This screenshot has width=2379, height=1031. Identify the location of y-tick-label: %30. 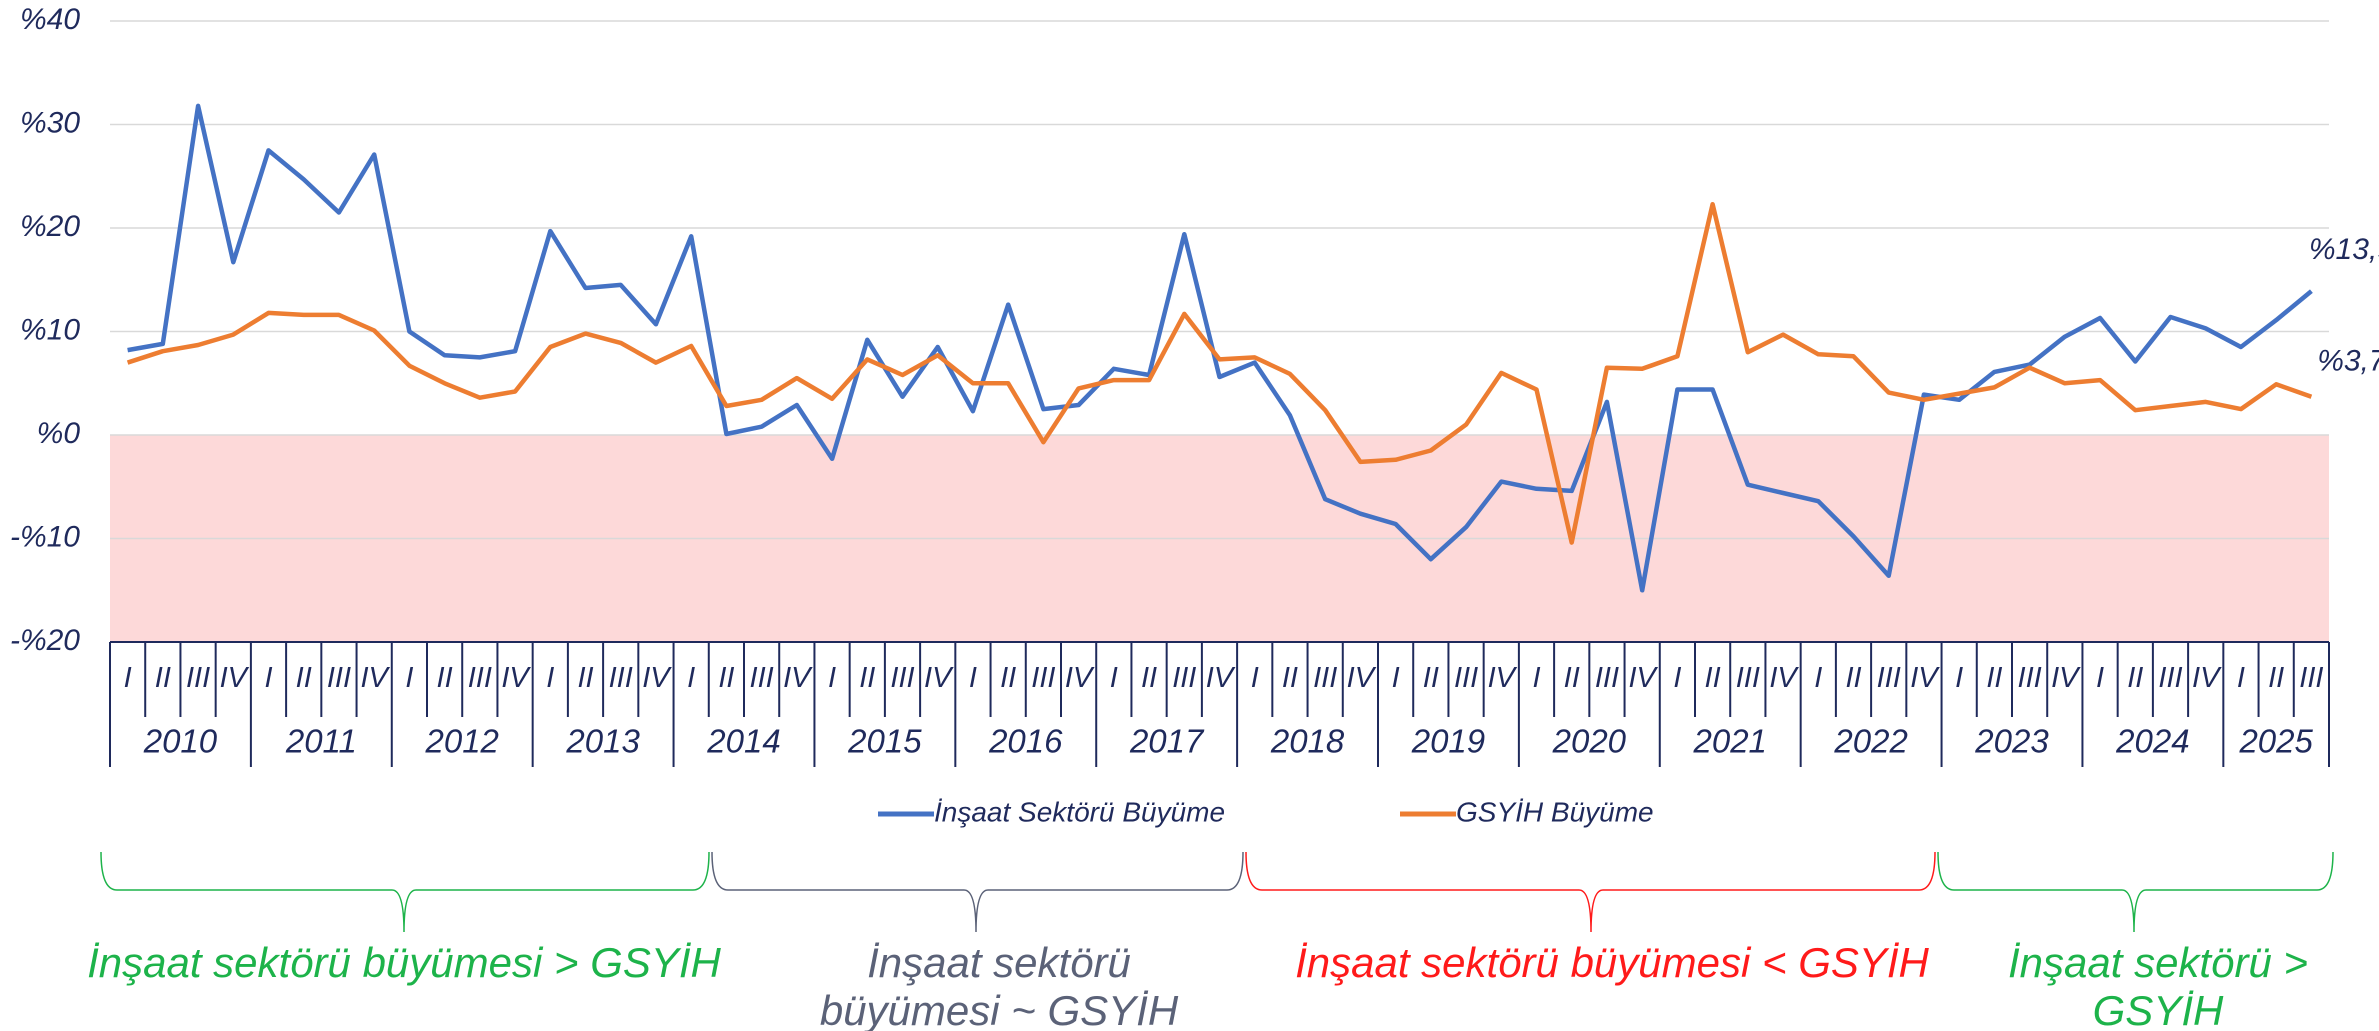
(50, 122).